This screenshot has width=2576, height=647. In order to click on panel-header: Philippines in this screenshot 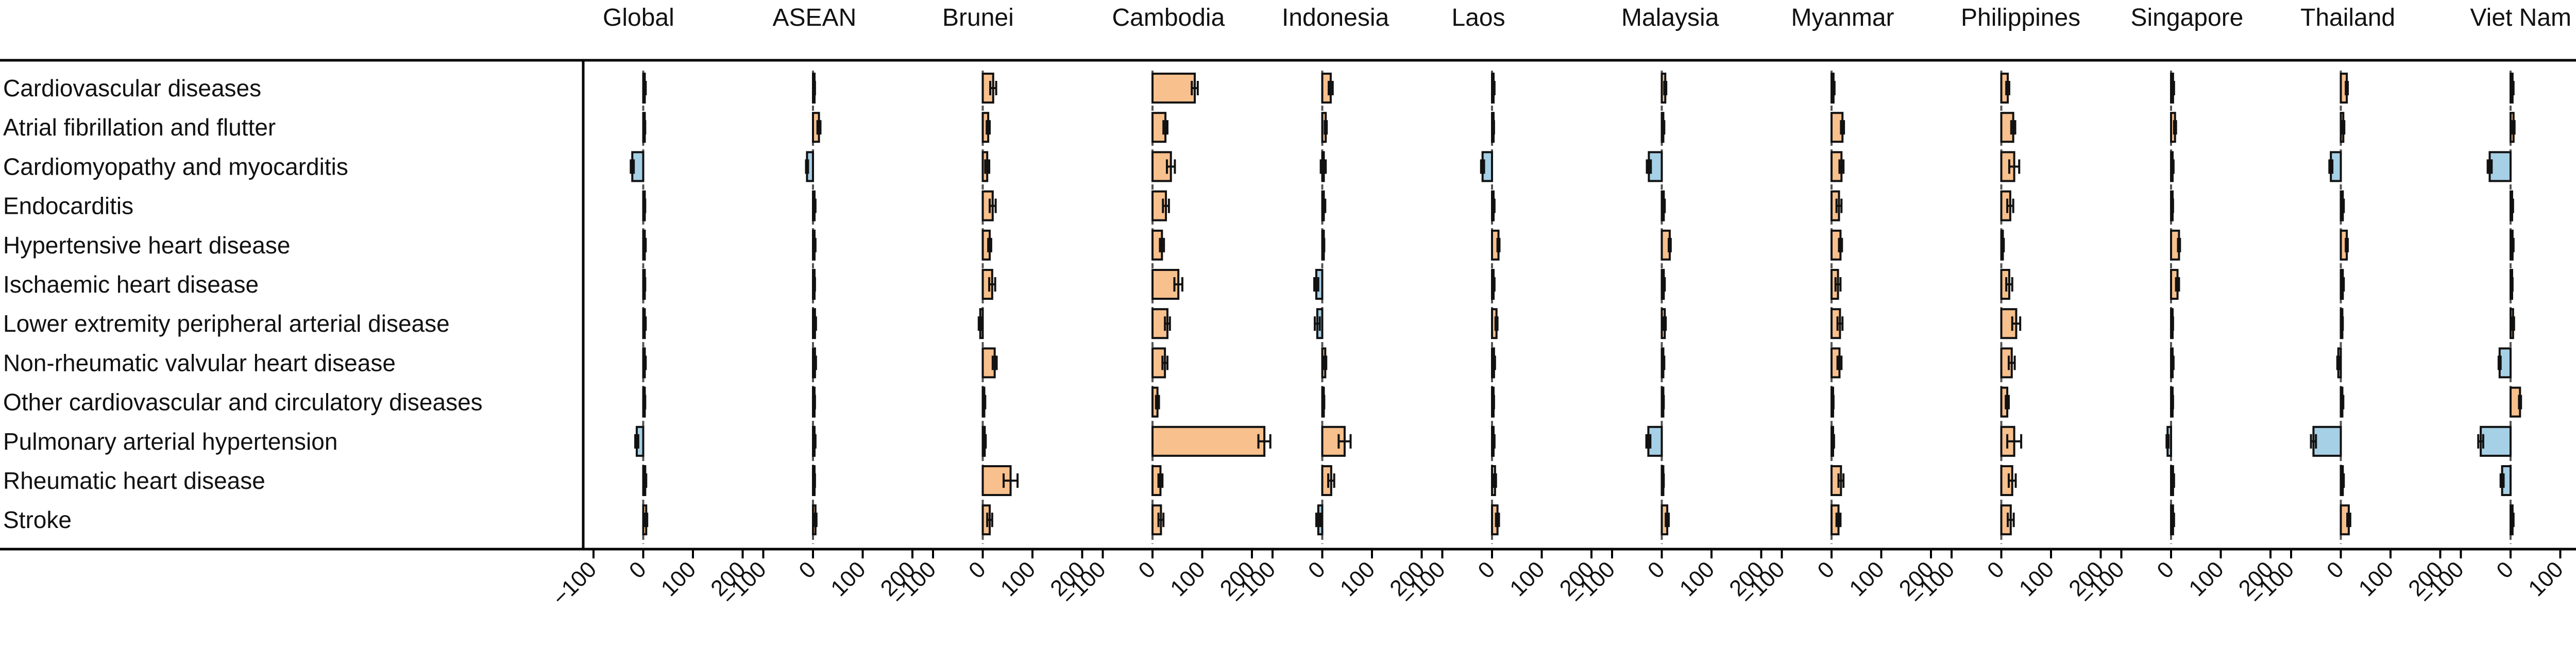, I will do `click(2020, 17)`.